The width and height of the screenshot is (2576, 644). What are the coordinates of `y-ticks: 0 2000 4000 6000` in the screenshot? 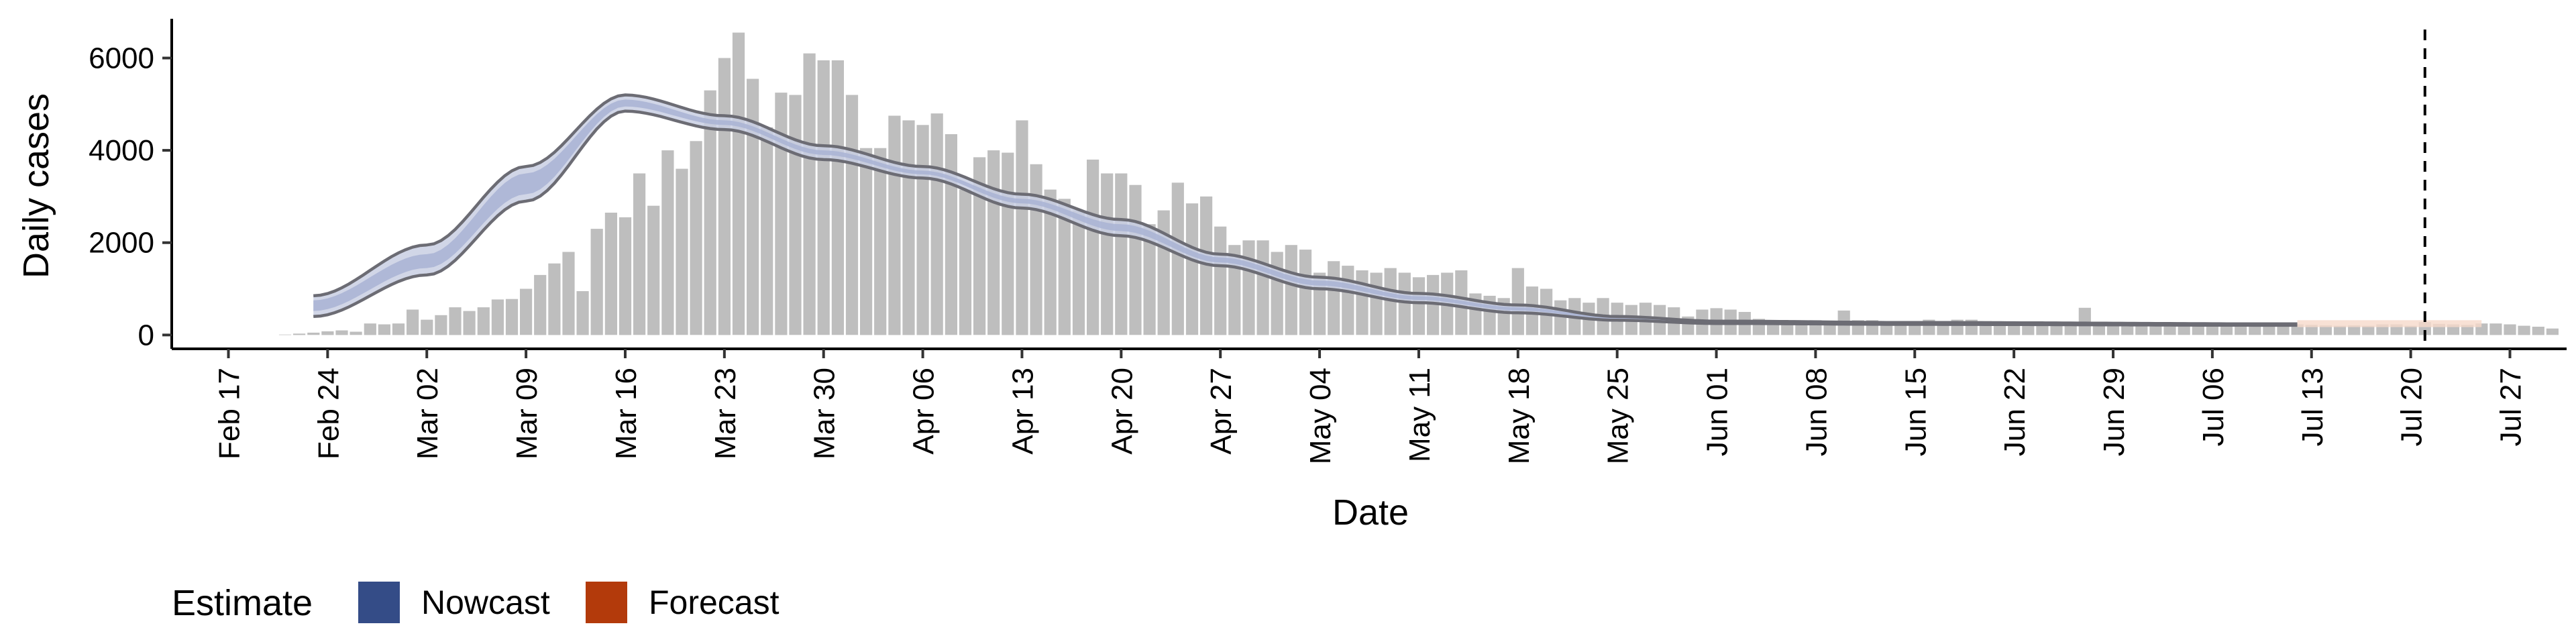 It's located at (130, 197).